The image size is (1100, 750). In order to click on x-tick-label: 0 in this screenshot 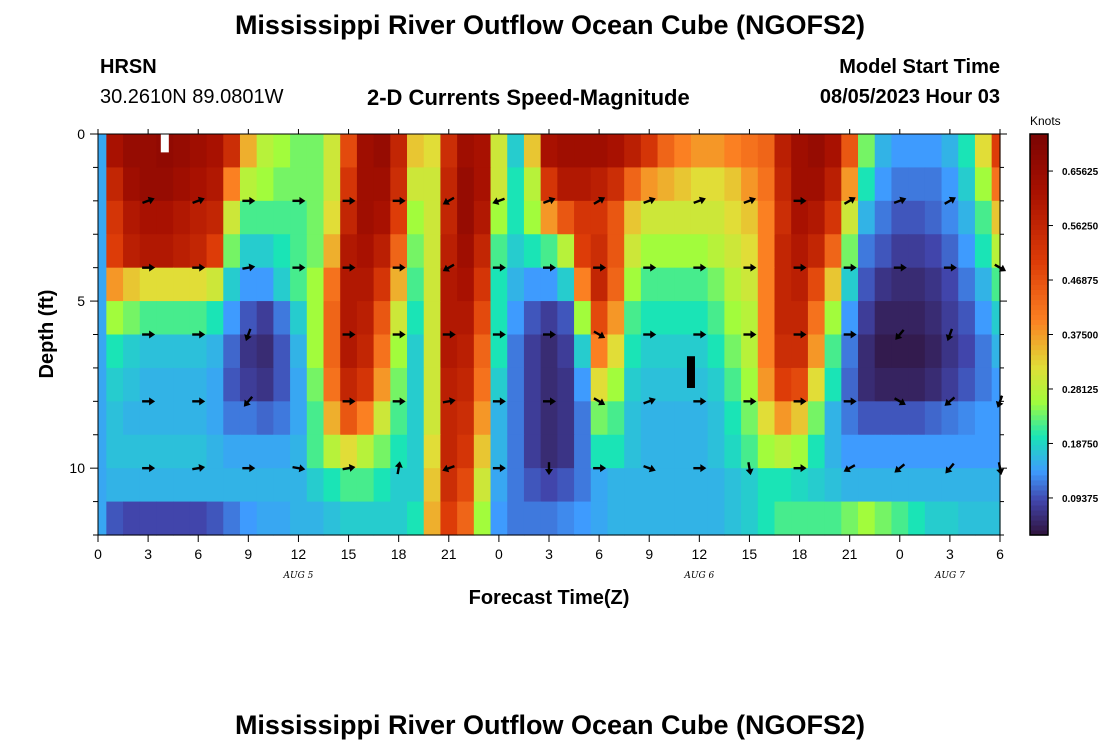, I will do `click(900, 554)`.